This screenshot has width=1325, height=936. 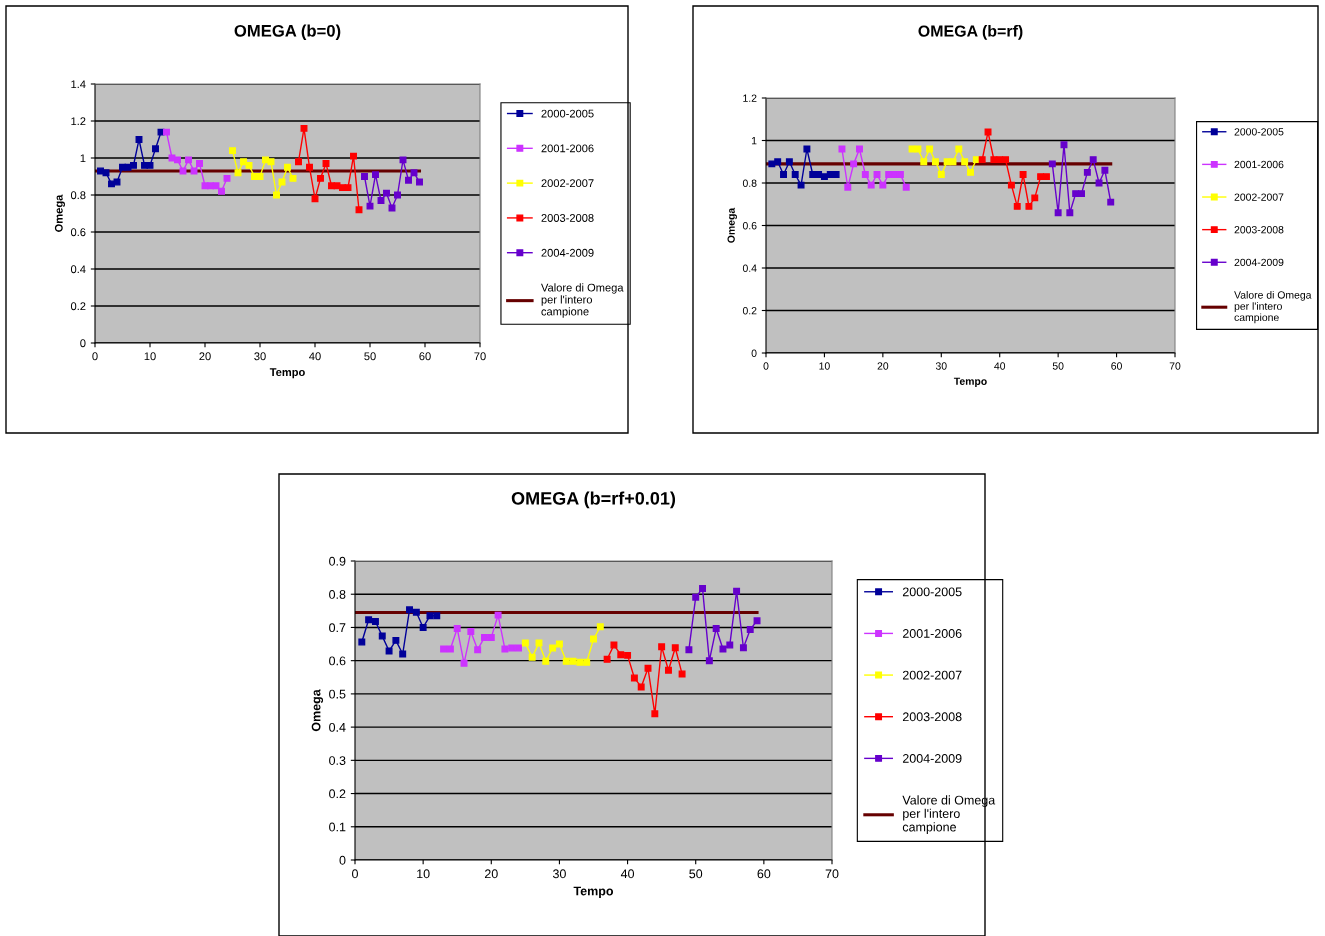 I want to click on y-tick-label: 1.2, so click(x=750, y=98).